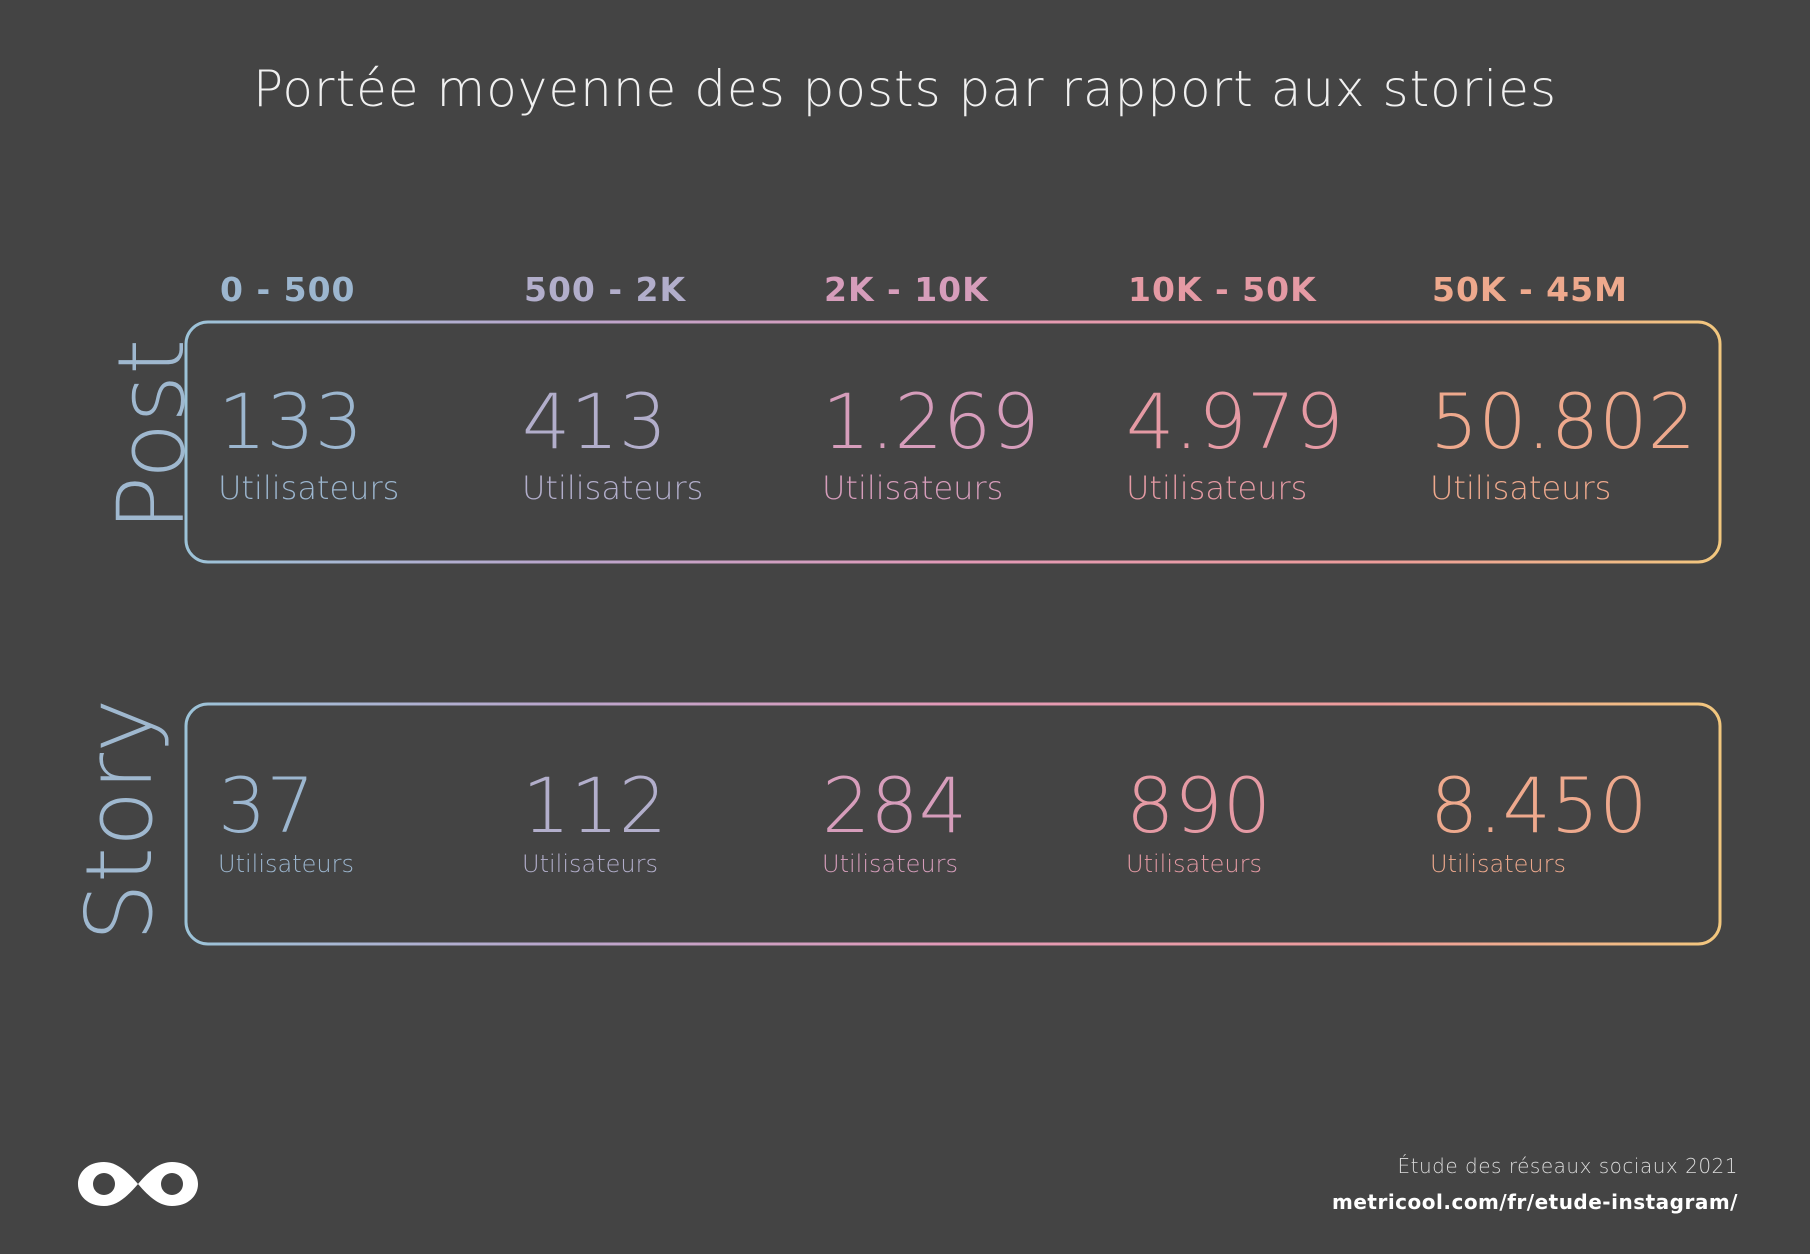  Describe the element at coordinates (1539, 805) in the screenshot. I see `story-value: 8.450` at that location.